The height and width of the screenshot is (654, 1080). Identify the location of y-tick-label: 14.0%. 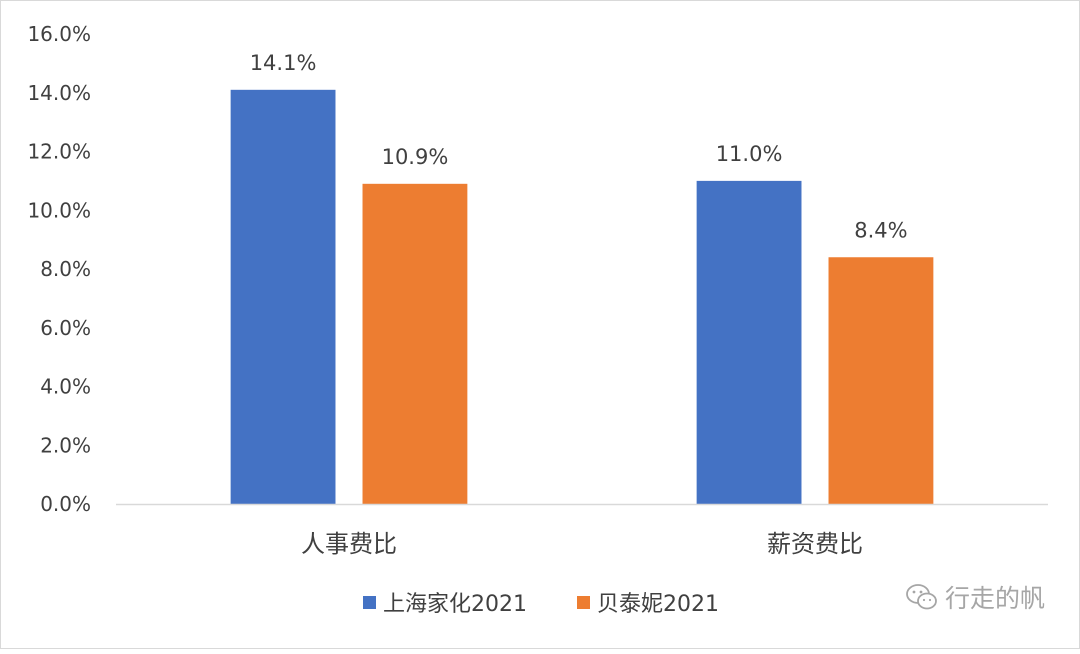
(59, 93).